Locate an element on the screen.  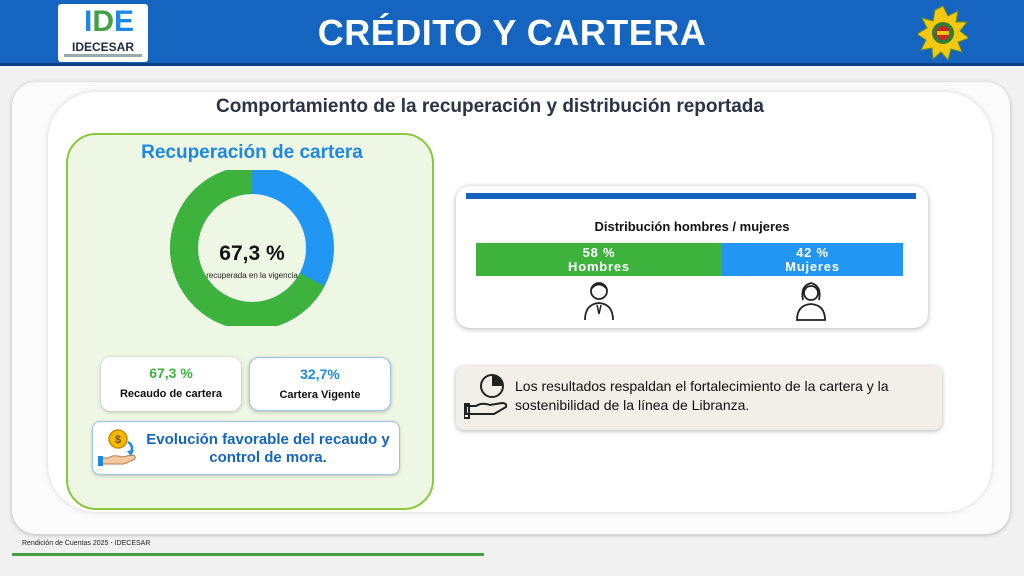
footer-line is located at coordinates (248, 554).